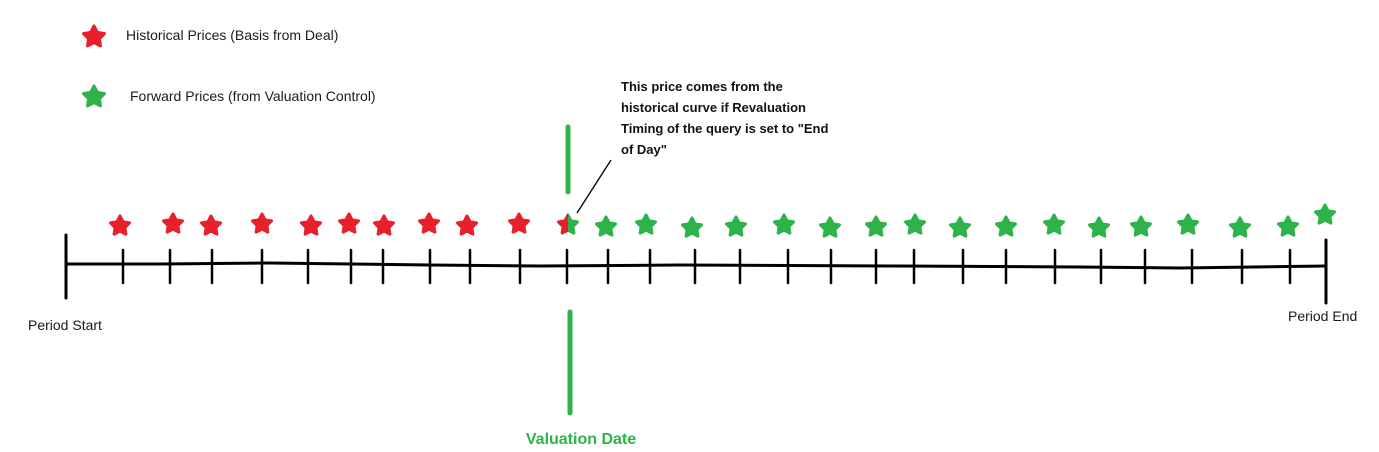  Describe the element at coordinates (232, 35) in the screenshot. I see `legend-historical-label: Historical Prices (Basis from Deal)` at that location.